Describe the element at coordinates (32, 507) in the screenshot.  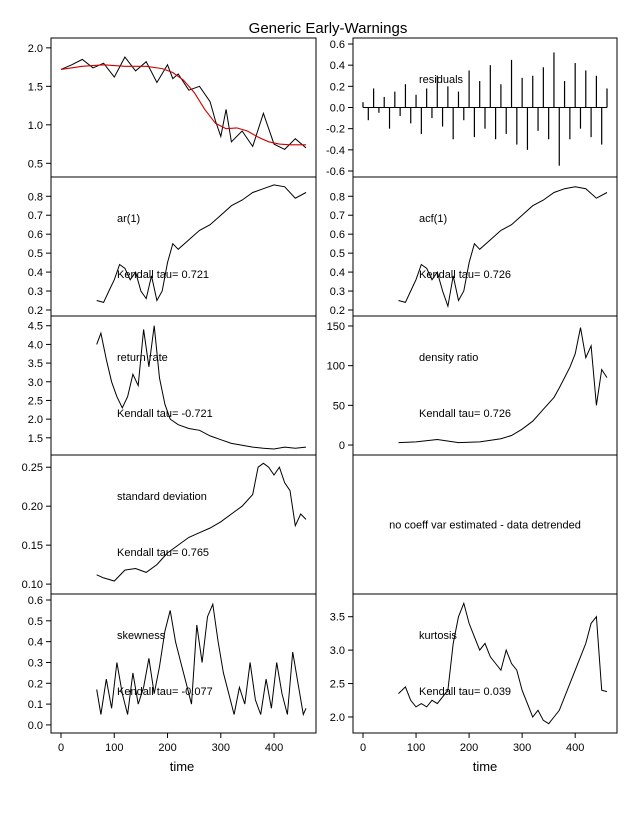
I see `y-tick-label: 0.20` at that location.